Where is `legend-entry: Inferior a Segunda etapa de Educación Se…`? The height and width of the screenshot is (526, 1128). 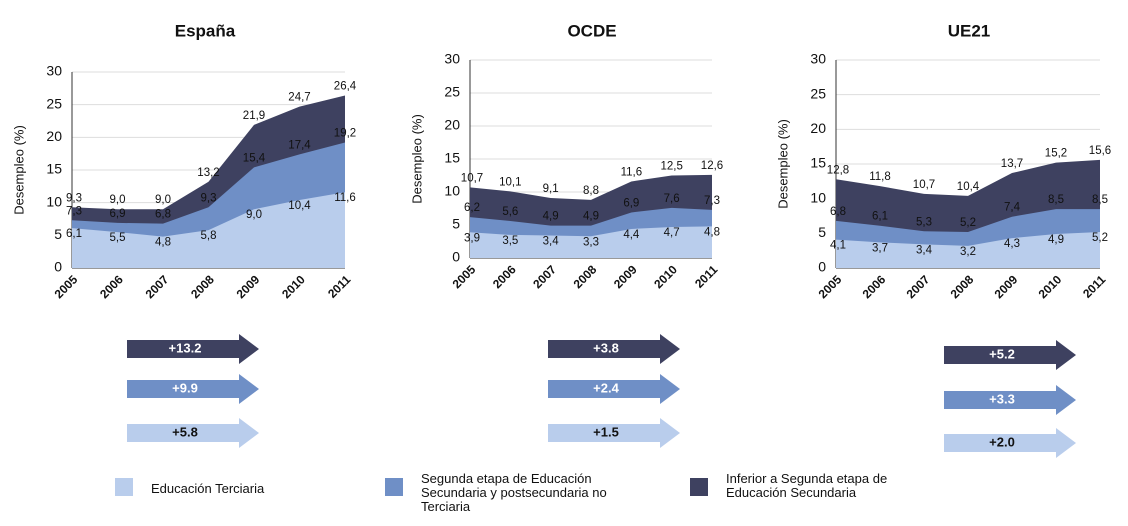 legend-entry: Inferior a Segunda etapa de Educación Se… is located at coordinates (820, 486).